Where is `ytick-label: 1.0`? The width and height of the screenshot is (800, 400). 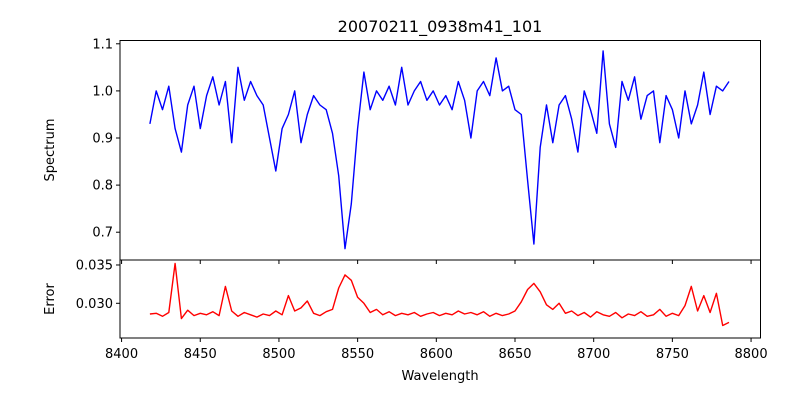 ytick-label: 1.0 is located at coordinates (102, 91).